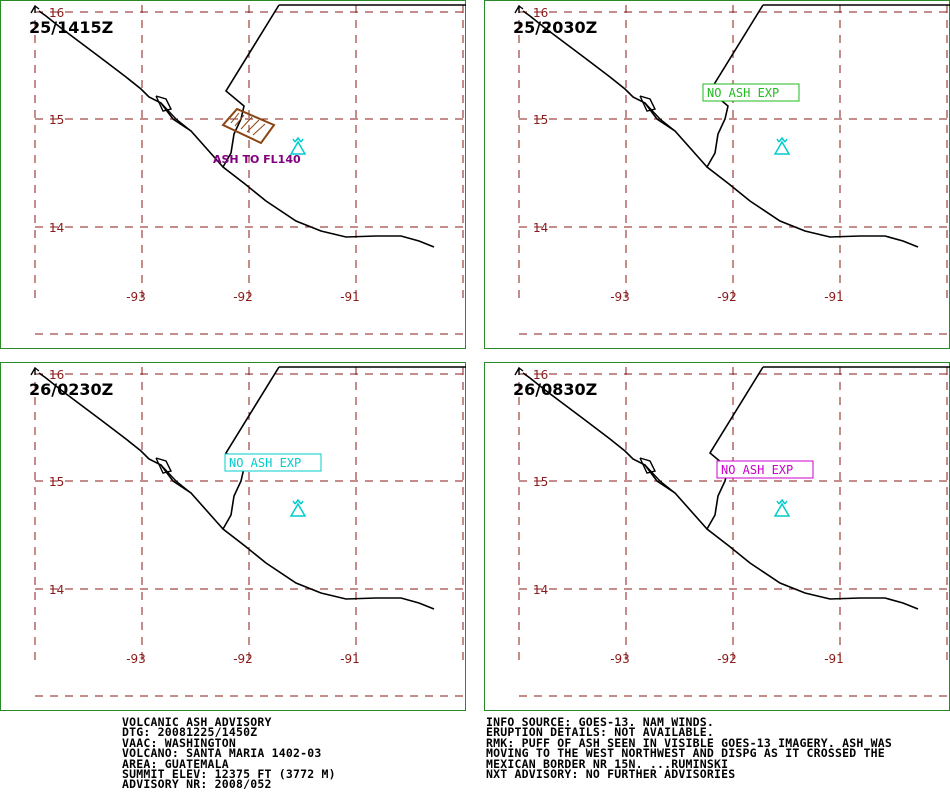 The image size is (950, 812). What do you see at coordinates (611, 774) in the screenshot?
I see `advisory-line: NXT ADVISORY: NO FURTHER ADVISORIES` at bounding box center [611, 774].